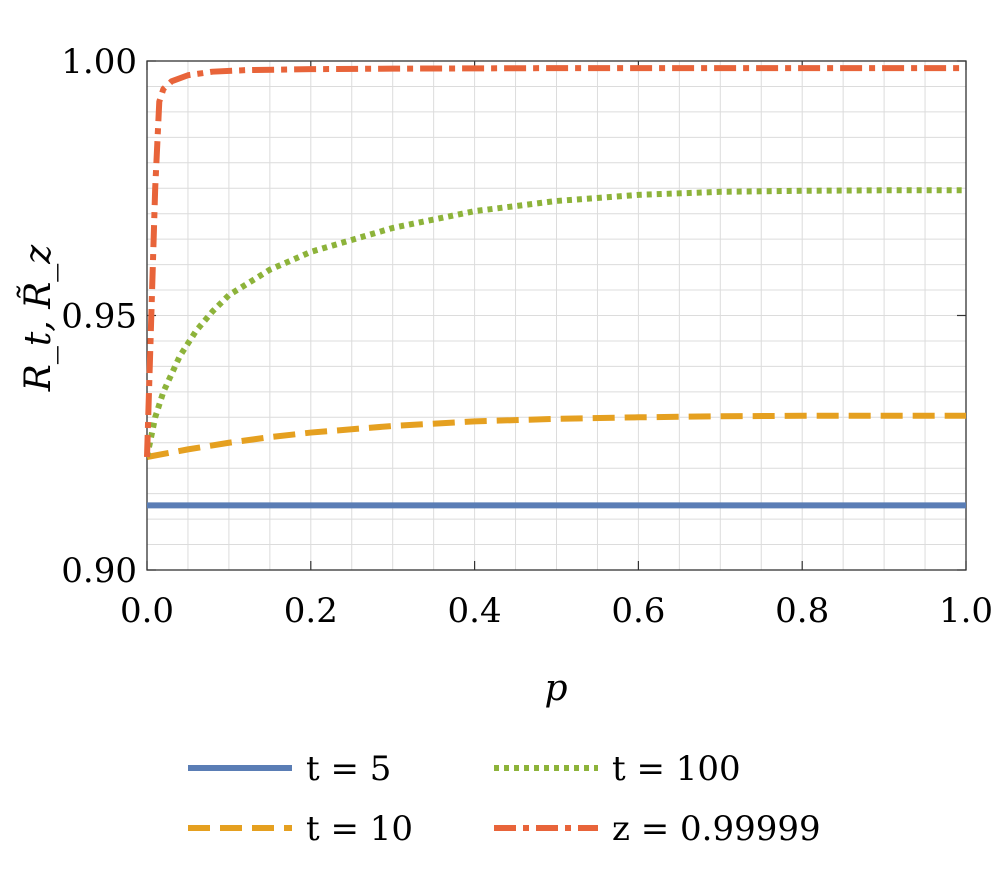 Image resolution: width=996 pixels, height=874 pixels. I want to click on y-axis-title: R_t, R̃_z, so click(38, 318).